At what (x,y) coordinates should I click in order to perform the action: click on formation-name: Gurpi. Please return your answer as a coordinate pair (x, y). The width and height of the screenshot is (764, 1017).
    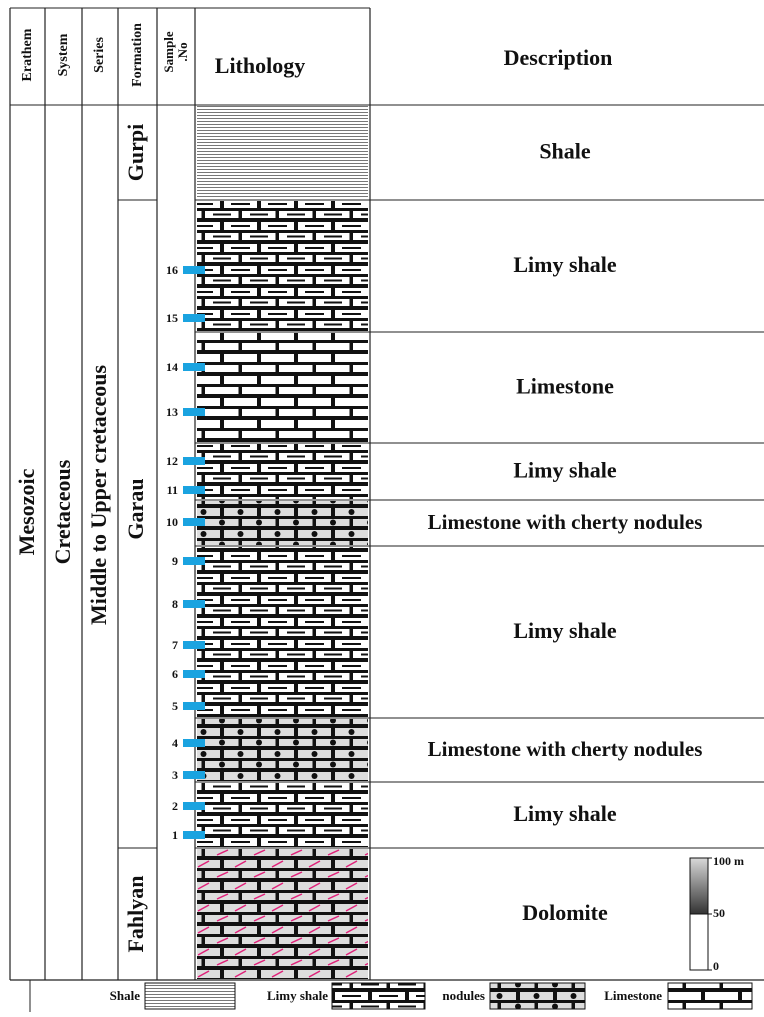
    Looking at the image, I should click on (135, 152).